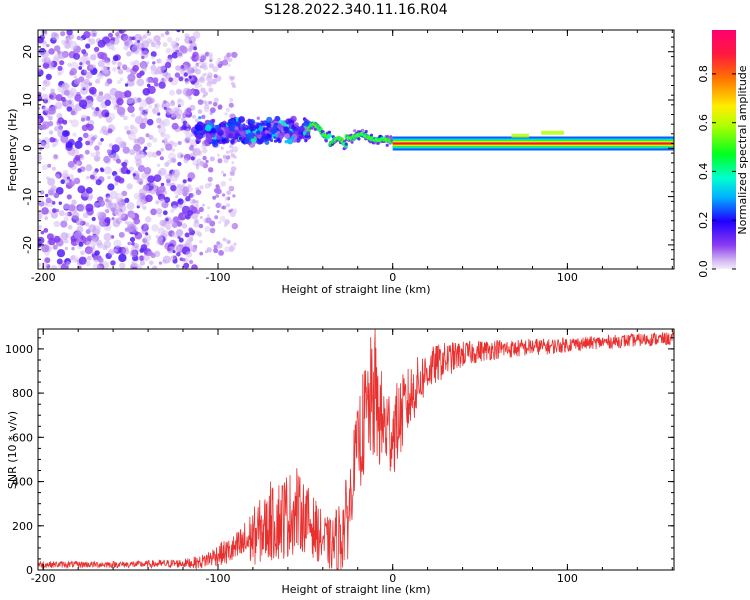 Image resolution: width=750 pixels, height=600 pixels. What do you see at coordinates (346, 144) in the screenshot?
I see `spectrogram-decreasing-line` at bounding box center [346, 144].